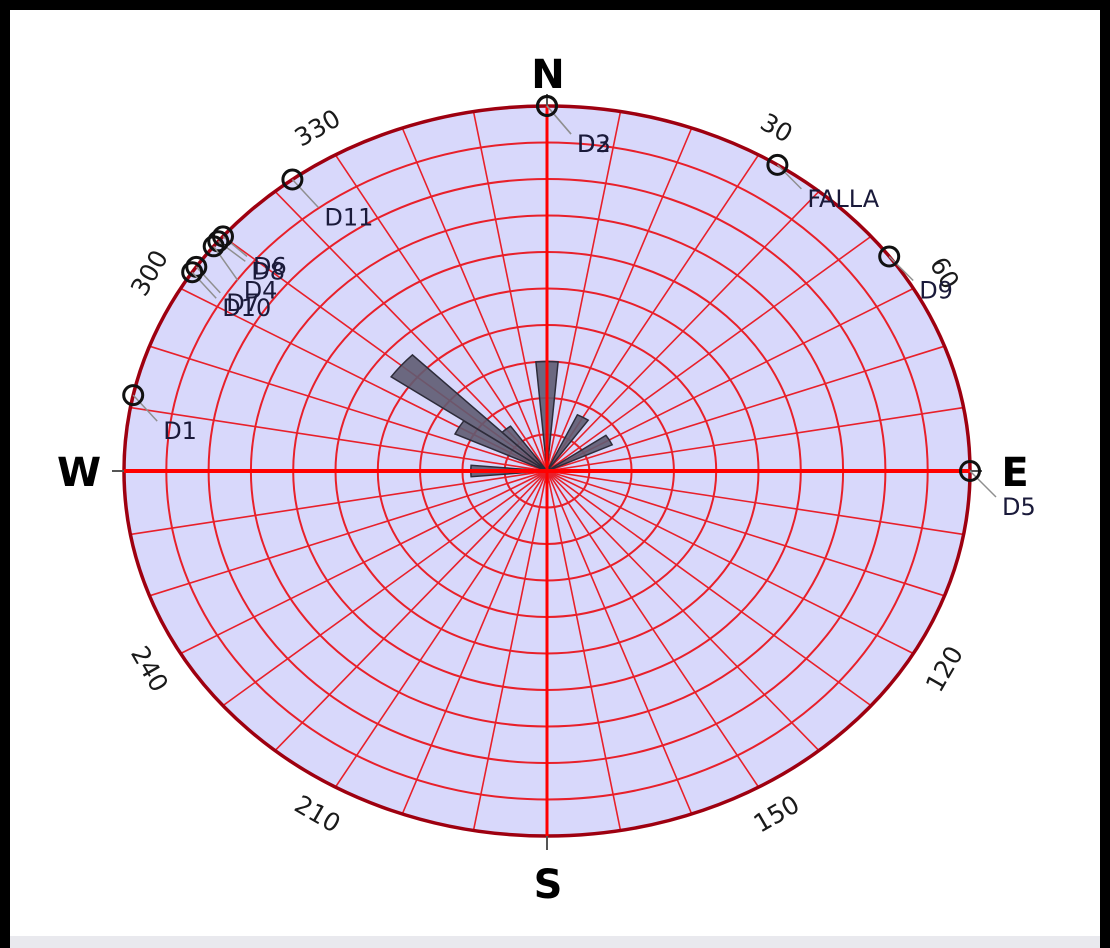 The image size is (1110, 948). I want to click on degree-label: 240, so click(149, 669).